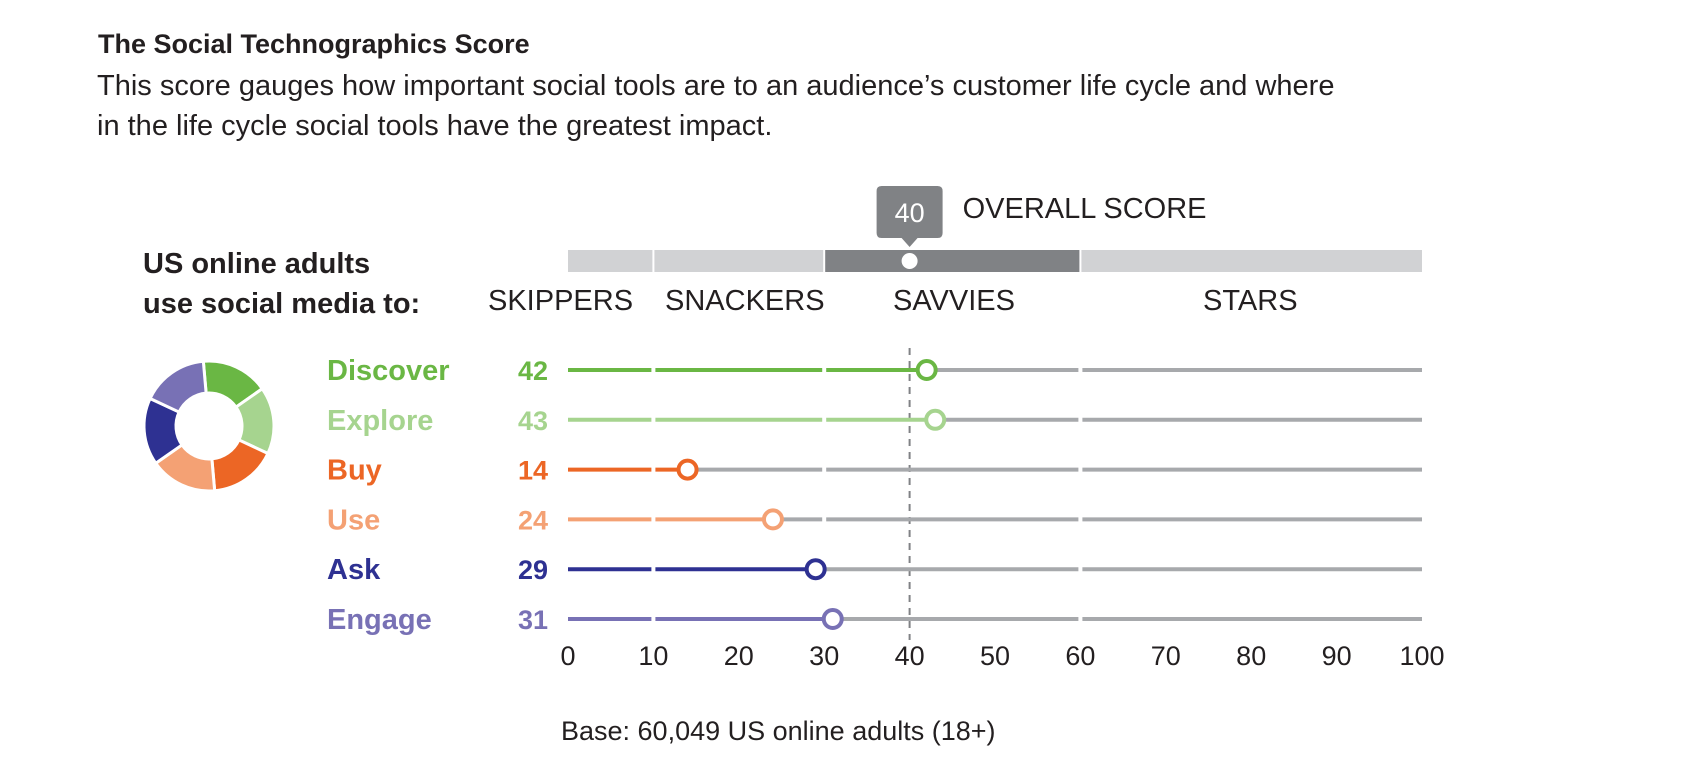 Image resolution: width=1706 pixels, height=773 pixels. I want to click on x-axis-ticks: 0 10 20 30 40 50 60 70 80 90 100, so click(1002, 656).